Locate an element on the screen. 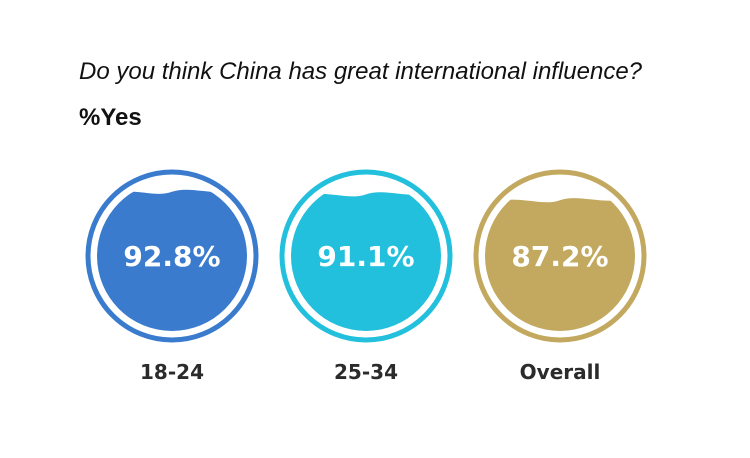  gauge-2: 91.1% 25-34 is located at coordinates (366, 276).